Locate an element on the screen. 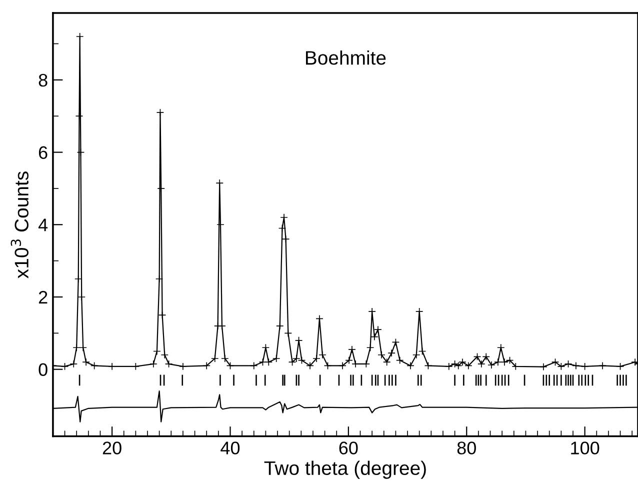  y-tick-label: 4 is located at coordinates (43, 225).